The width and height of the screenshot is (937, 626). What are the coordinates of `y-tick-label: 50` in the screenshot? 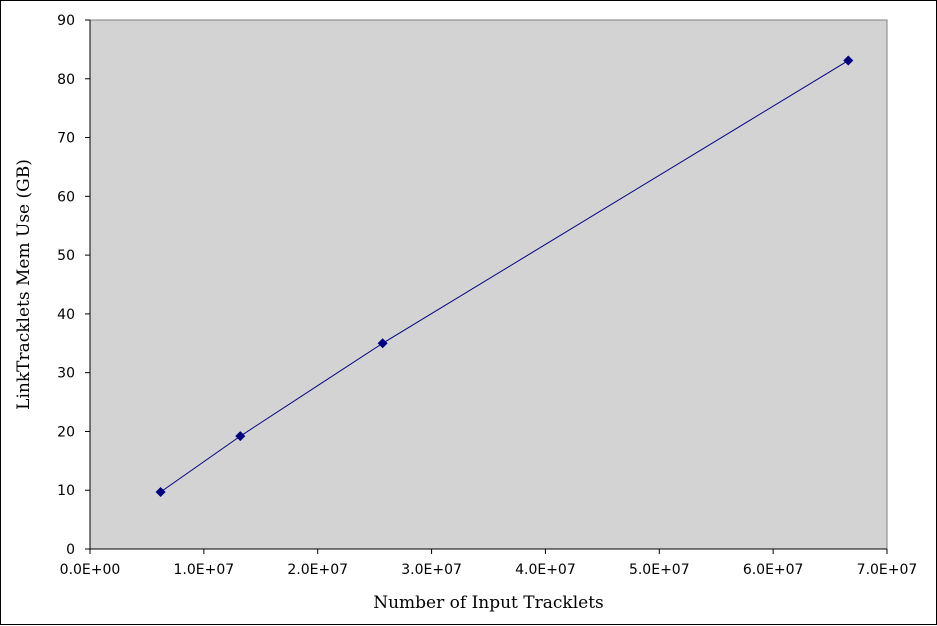 It's located at (66, 256).